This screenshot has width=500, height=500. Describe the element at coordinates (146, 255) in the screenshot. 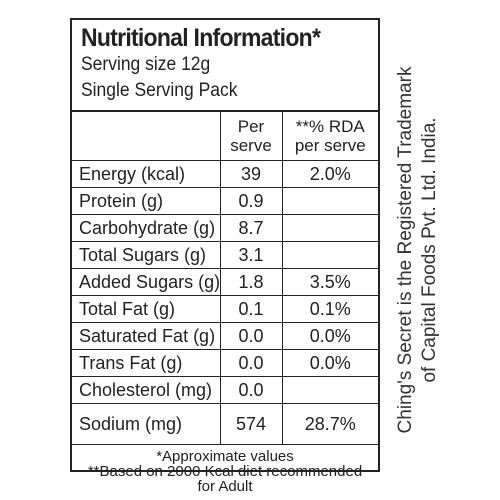

I see `nutrient-name: Total Sugars (g)` at that location.